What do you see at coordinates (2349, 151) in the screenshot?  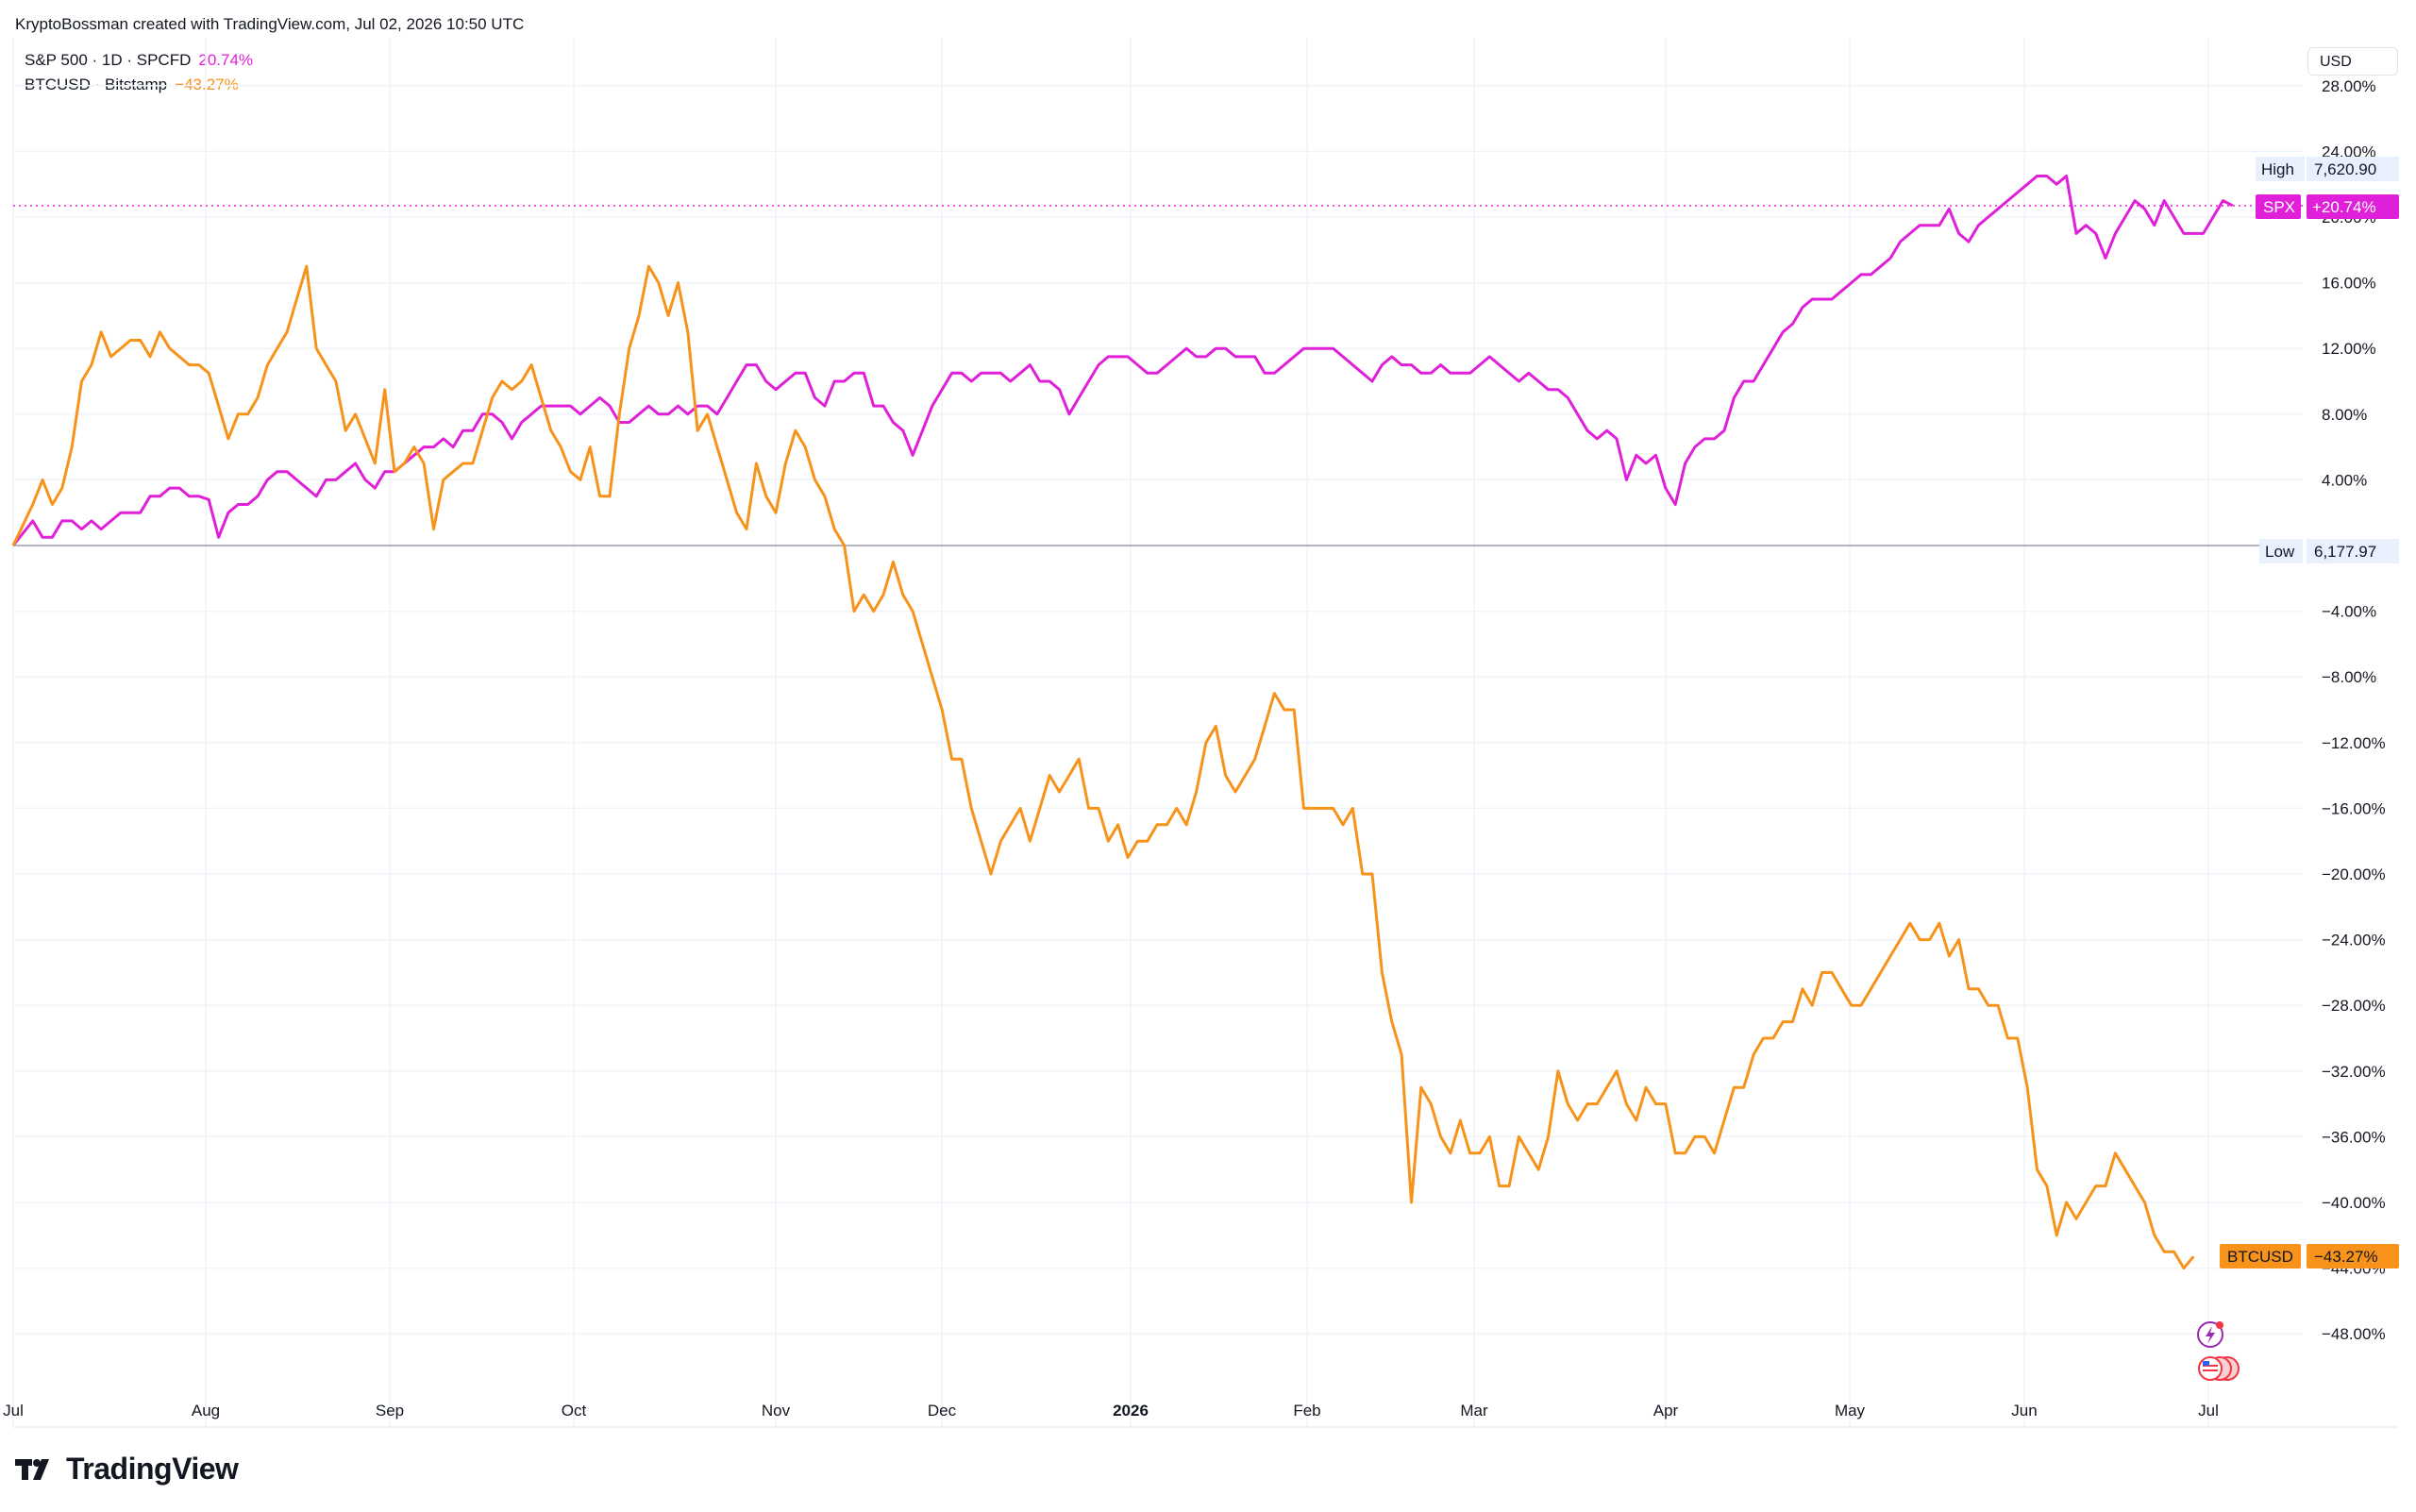 I see `y-tick-label: 24.00%` at bounding box center [2349, 151].